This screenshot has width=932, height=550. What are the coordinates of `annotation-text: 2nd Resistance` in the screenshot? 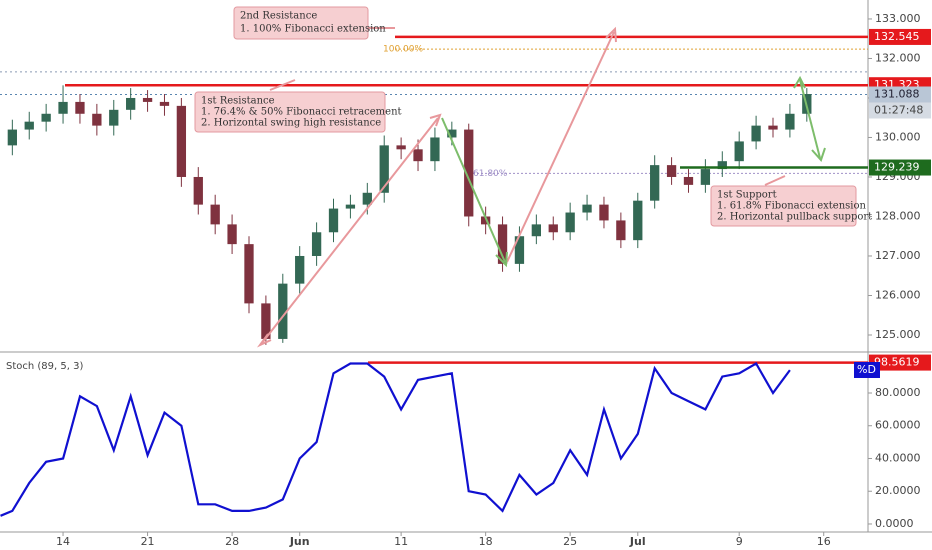 It's located at (278, 16).